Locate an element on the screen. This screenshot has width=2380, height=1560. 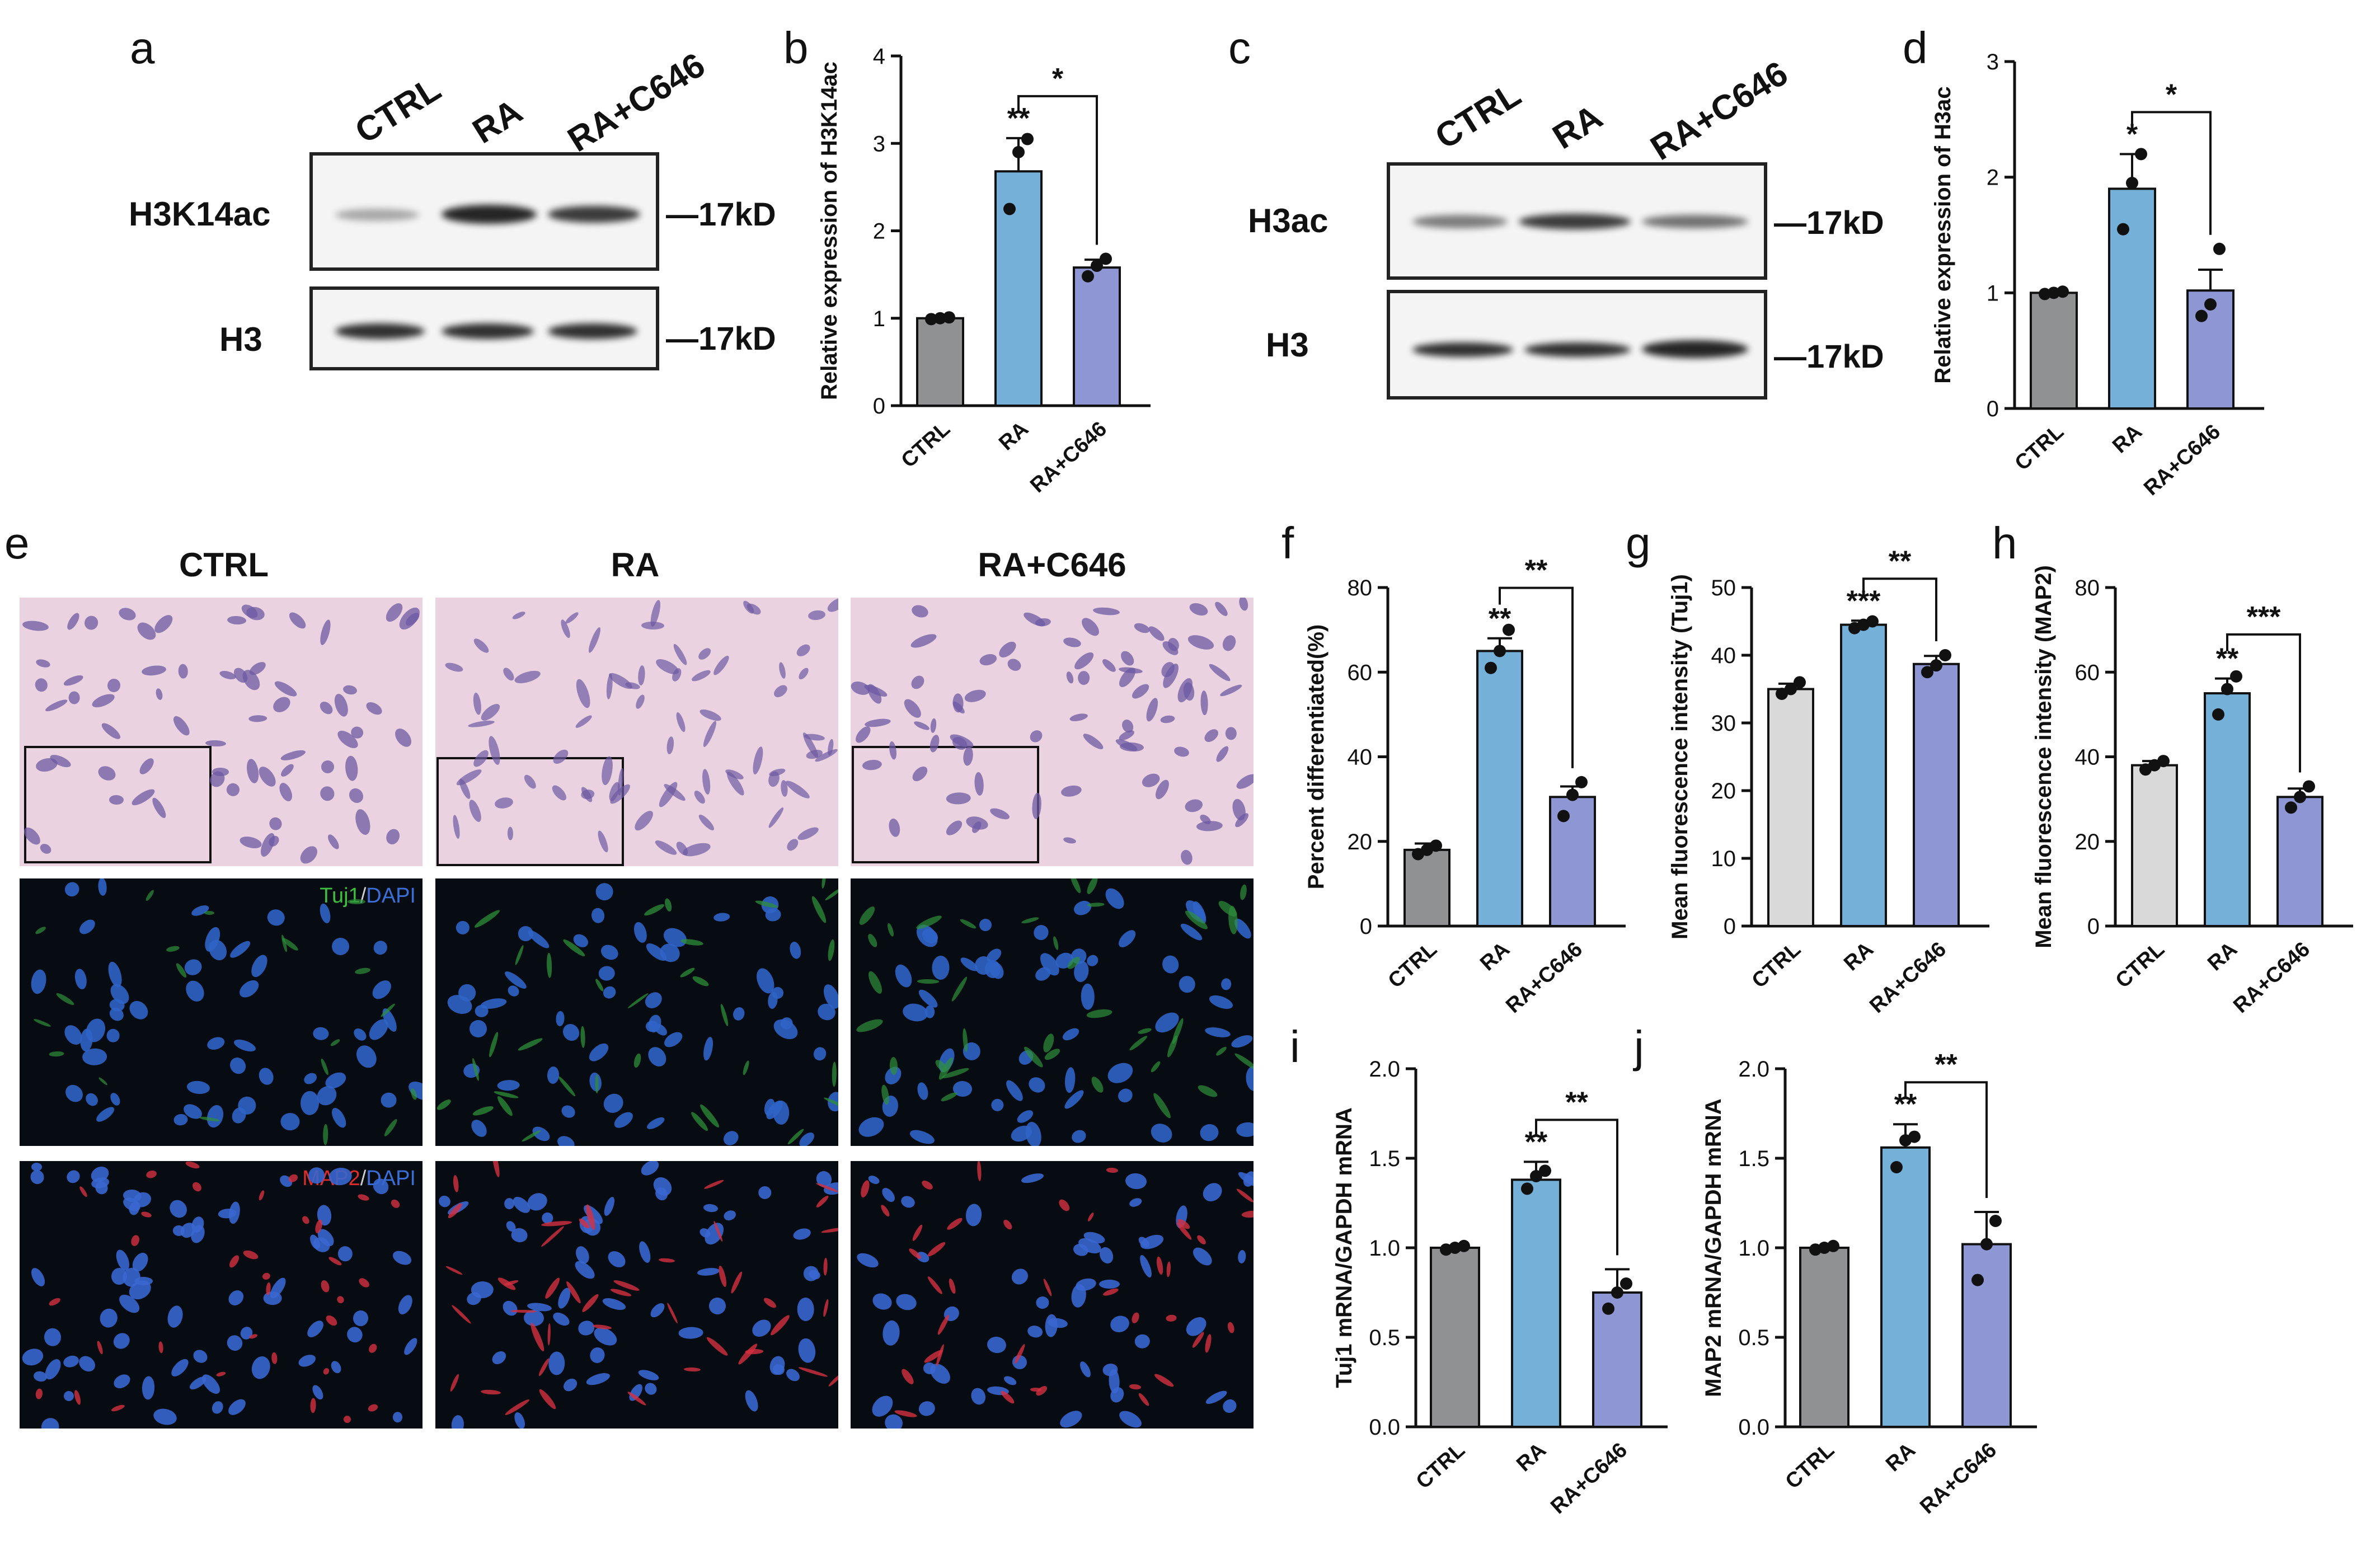
bracket-label: ** is located at coordinates (1946, 1065).